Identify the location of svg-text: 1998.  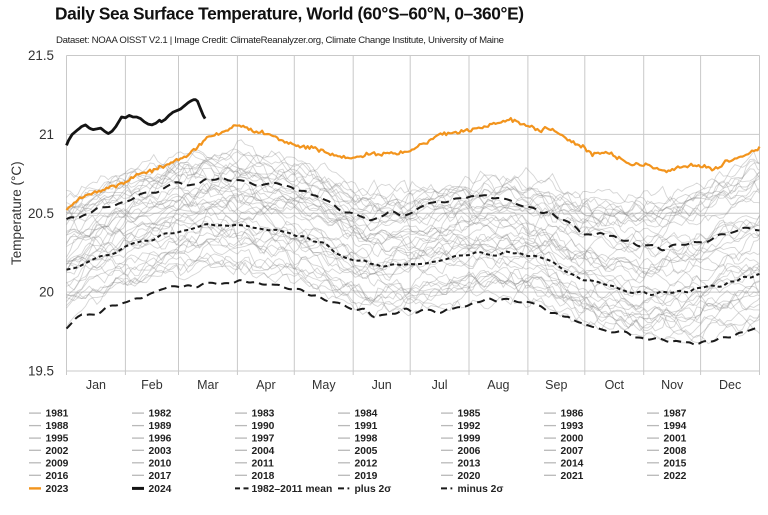
(366, 439).